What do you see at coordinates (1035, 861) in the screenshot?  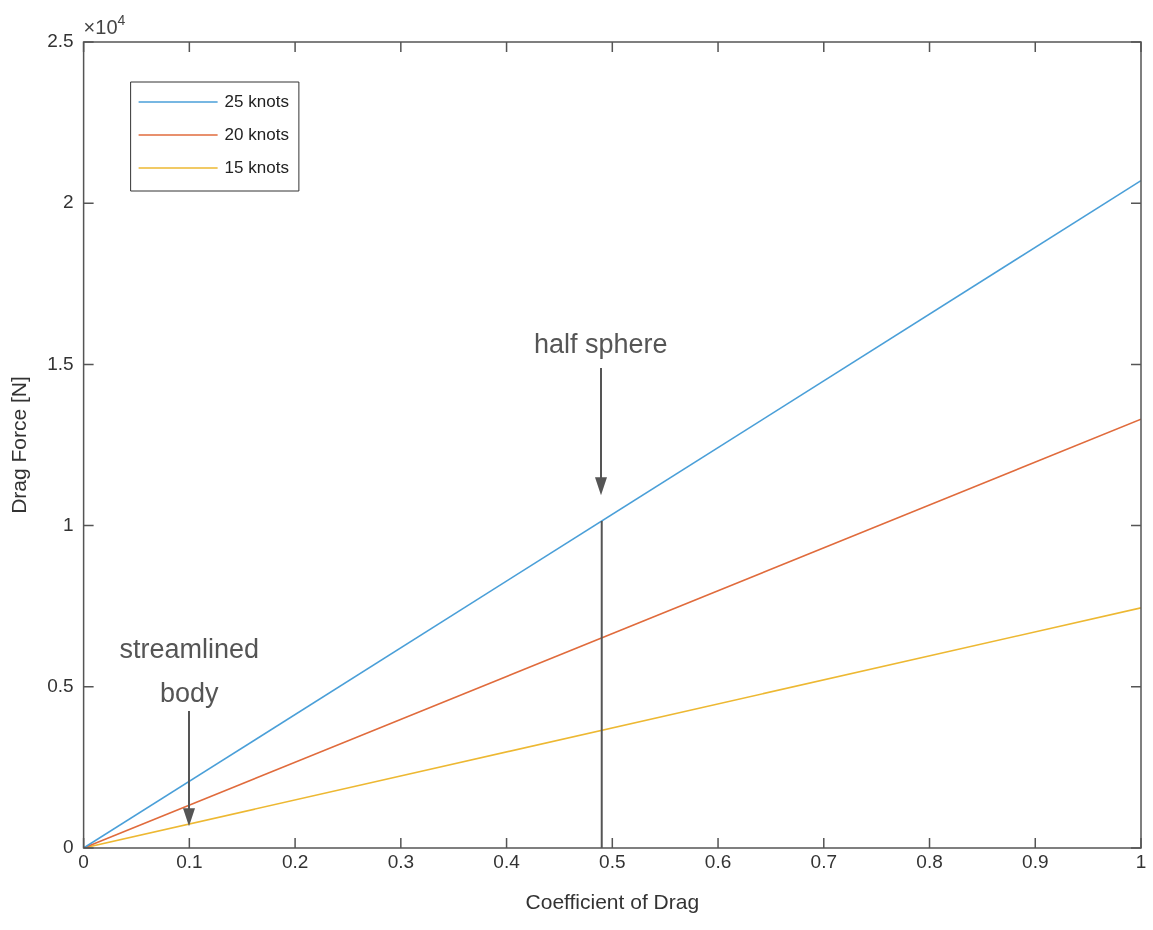 I see `x-tick-label: 0.9` at bounding box center [1035, 861].